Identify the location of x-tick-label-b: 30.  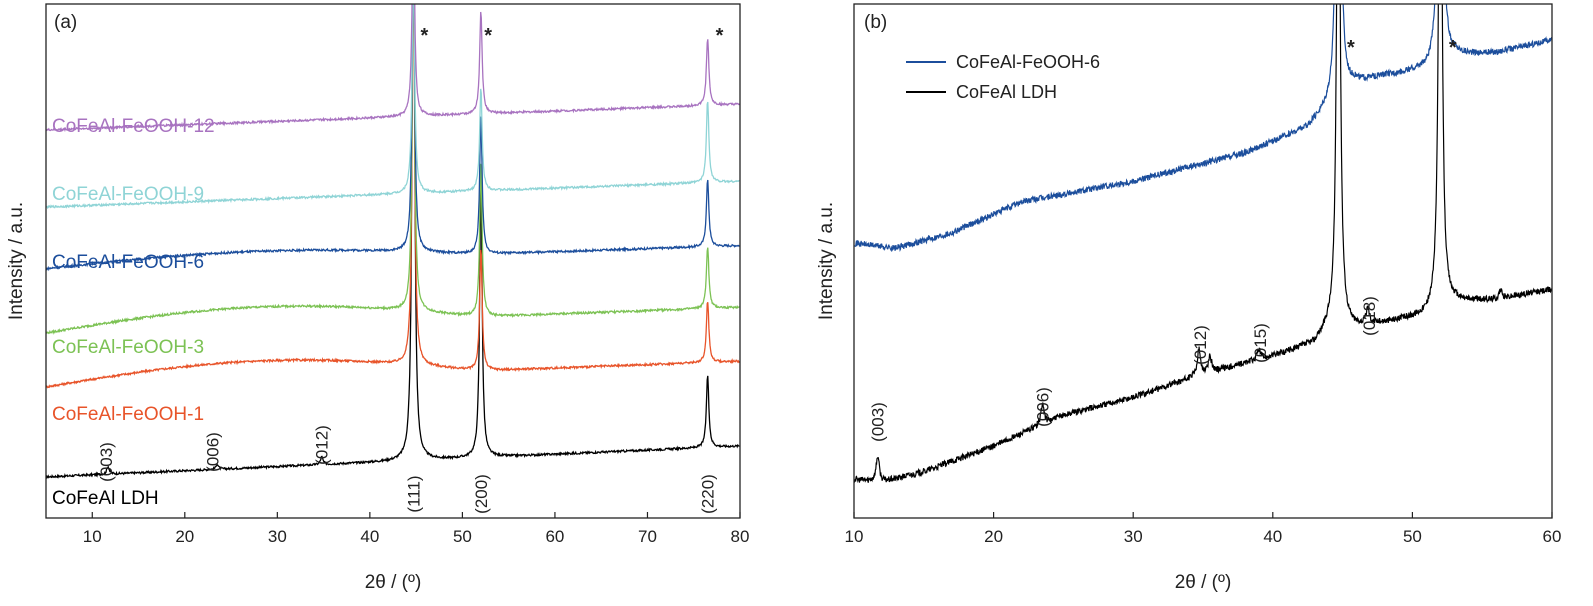
(1133, 536).